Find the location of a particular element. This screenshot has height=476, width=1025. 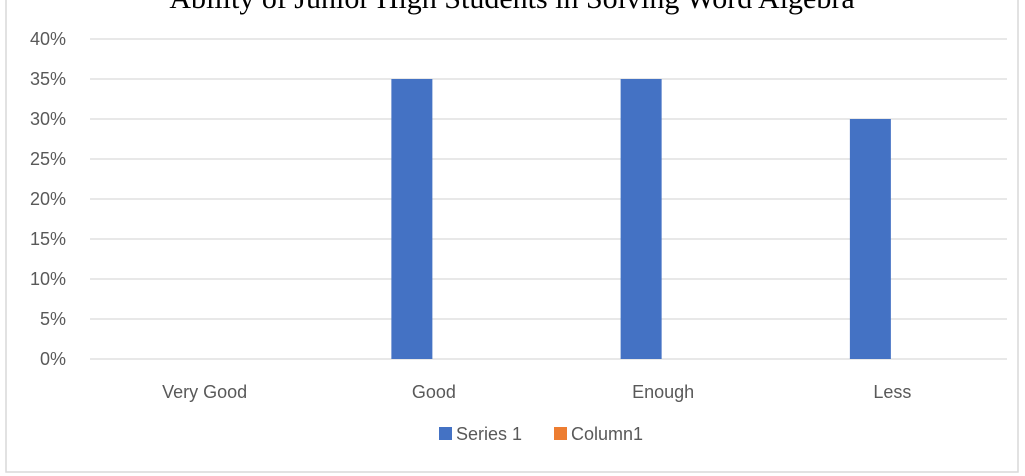

x-category-label: Very Good is located at coordinates (204, 392).